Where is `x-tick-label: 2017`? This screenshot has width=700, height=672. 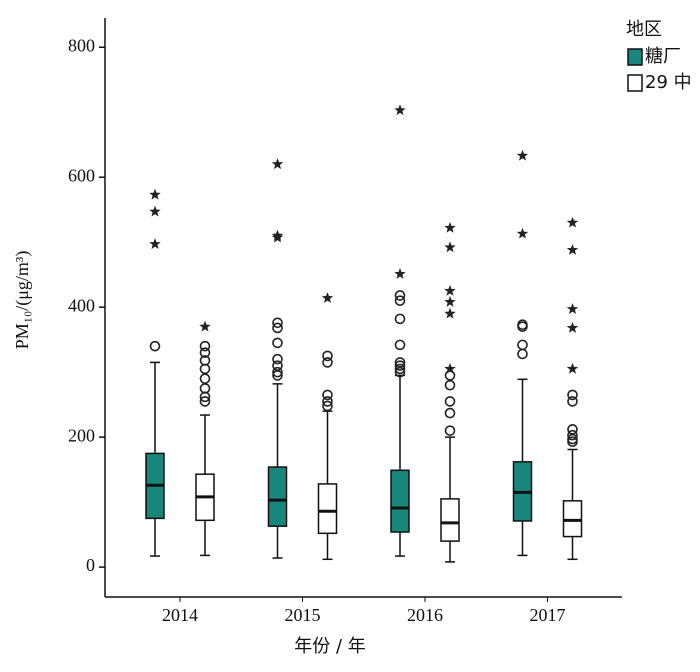 x-tick-label: 2017 is located at coordinates (548, 615).